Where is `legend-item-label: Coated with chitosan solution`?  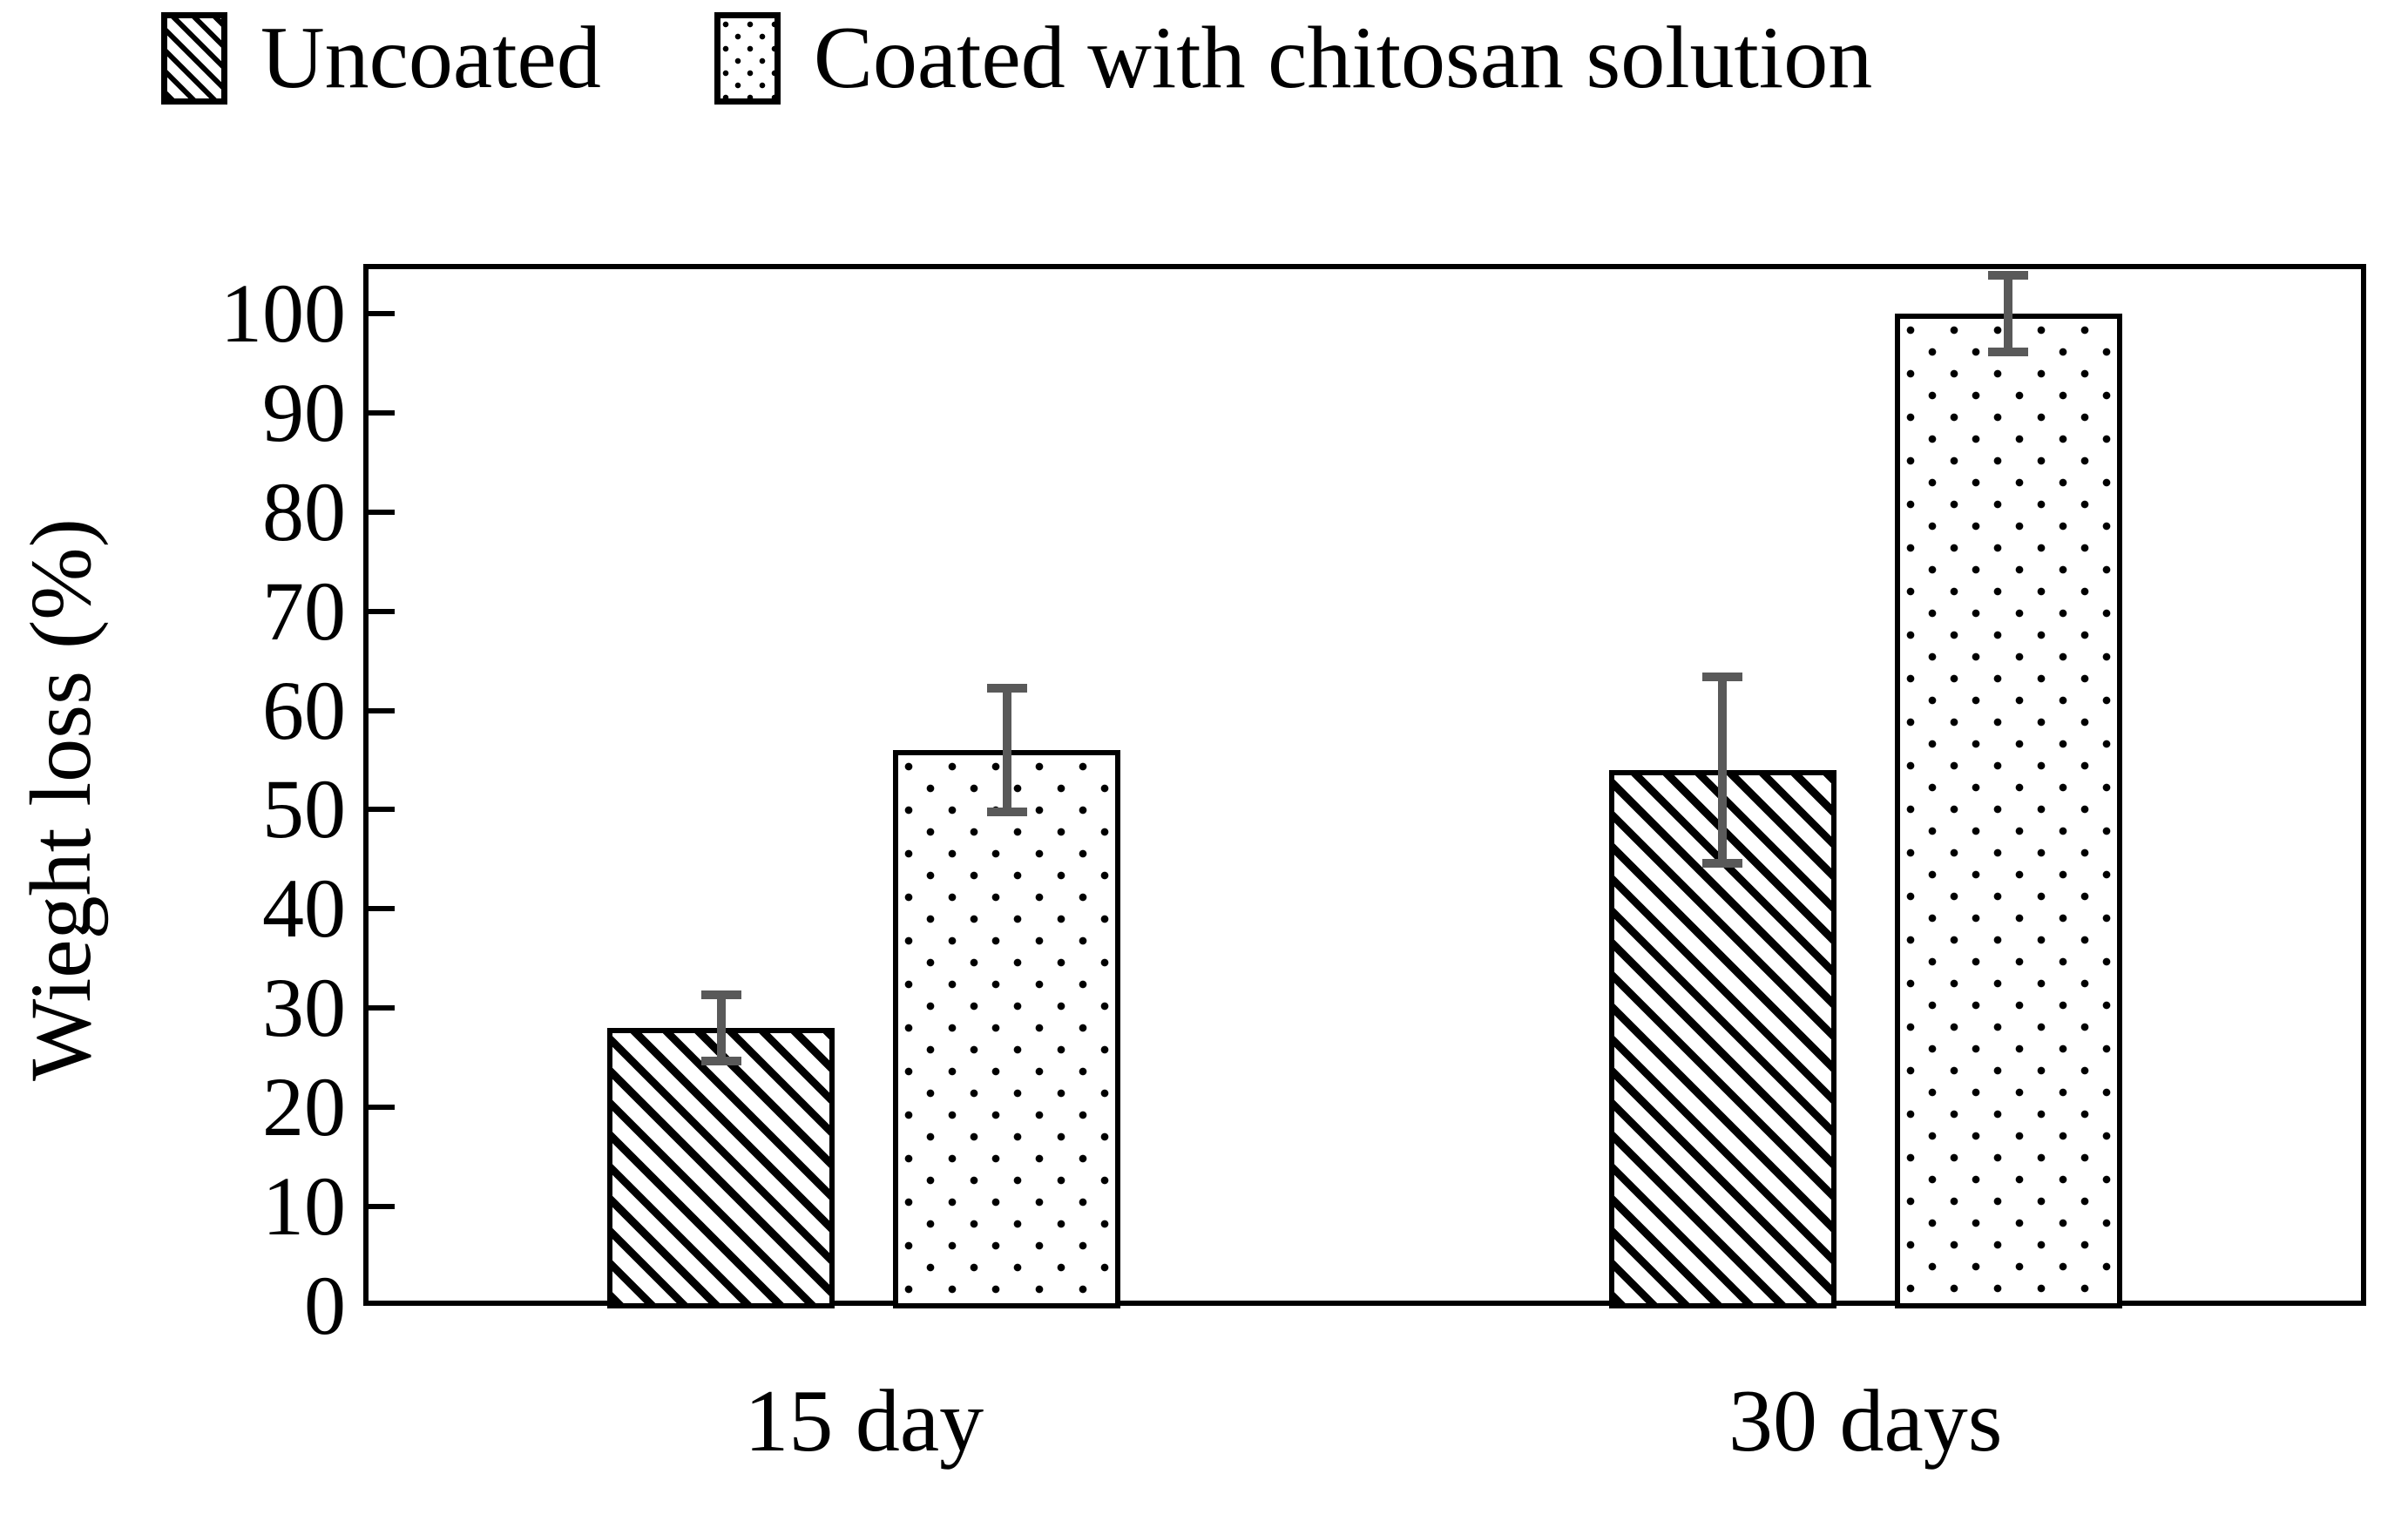 legend-item-label: Coated with chitosan solution is located at coordinates (1343, 58).